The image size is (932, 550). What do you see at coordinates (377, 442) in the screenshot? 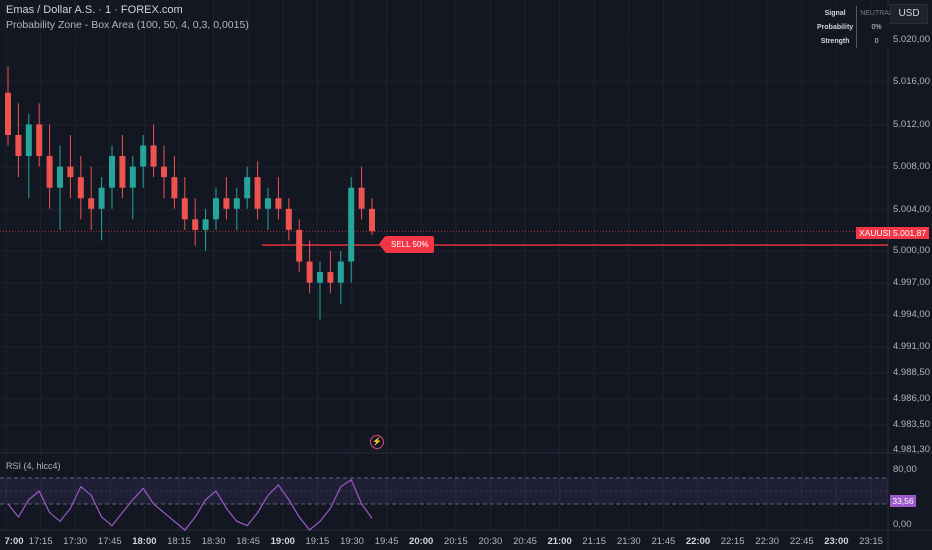
I see `flash-icon: ⚡` at bounding box center [377, 442].